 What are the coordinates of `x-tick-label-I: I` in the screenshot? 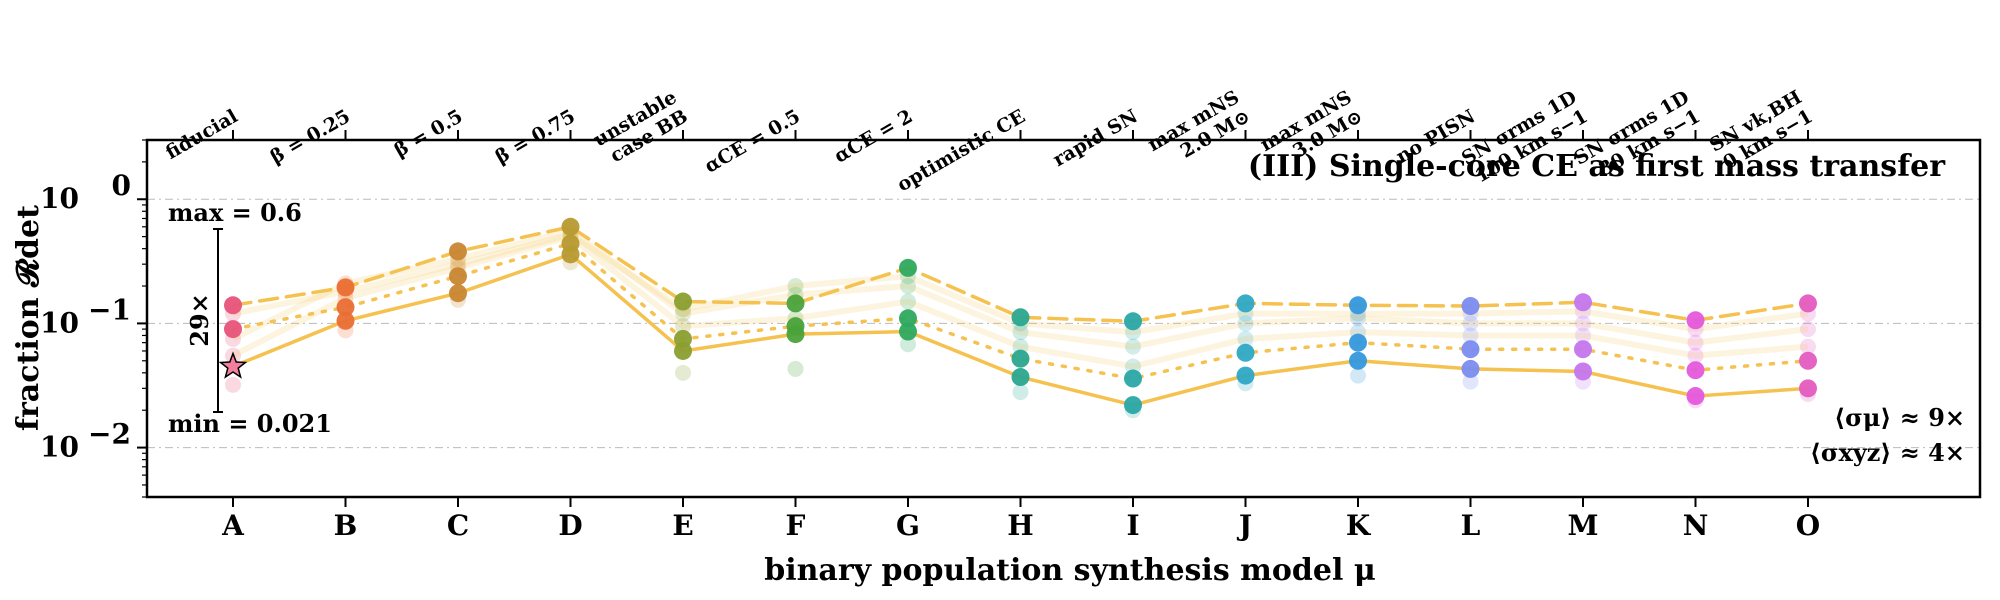 It's located at (1132, 525).